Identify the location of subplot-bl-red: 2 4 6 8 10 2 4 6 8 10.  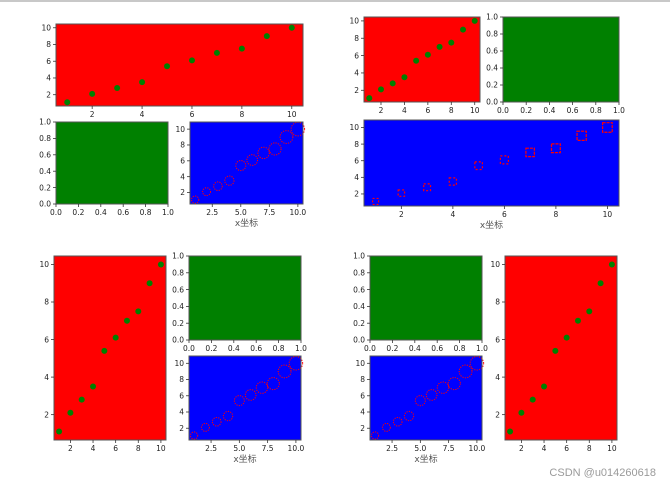
(103, 354).